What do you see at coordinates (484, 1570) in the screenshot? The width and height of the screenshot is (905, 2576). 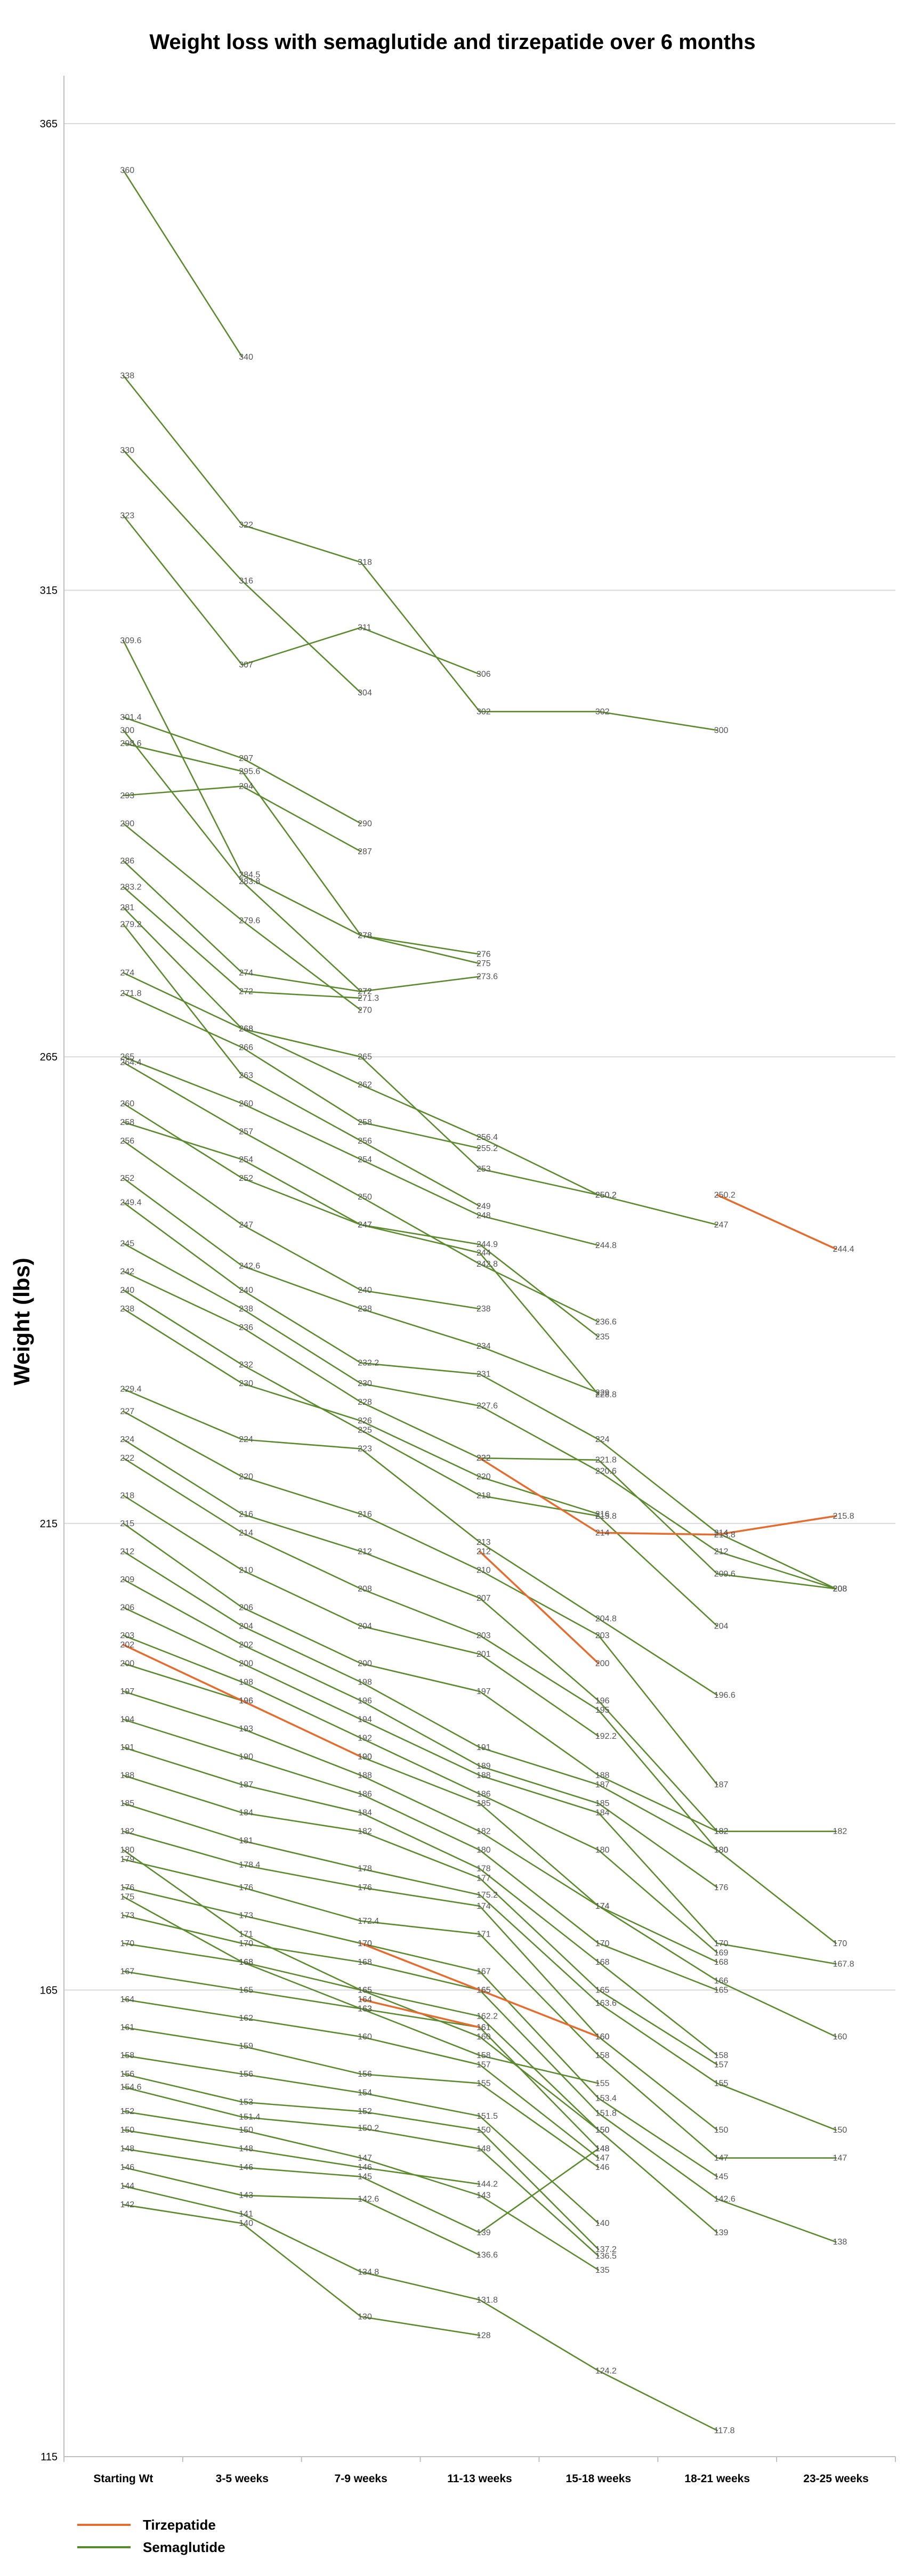 I see `data-label: 210` at bounding box center [484, 1570].